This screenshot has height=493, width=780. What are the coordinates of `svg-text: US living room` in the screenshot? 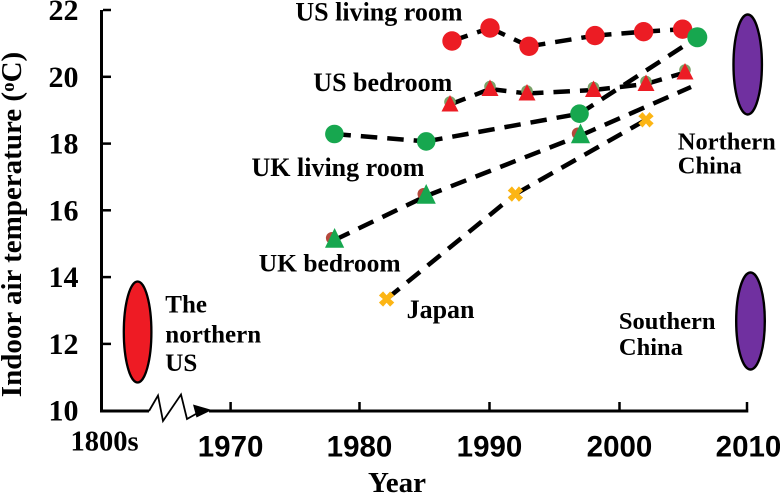 It's located at (378, 13).